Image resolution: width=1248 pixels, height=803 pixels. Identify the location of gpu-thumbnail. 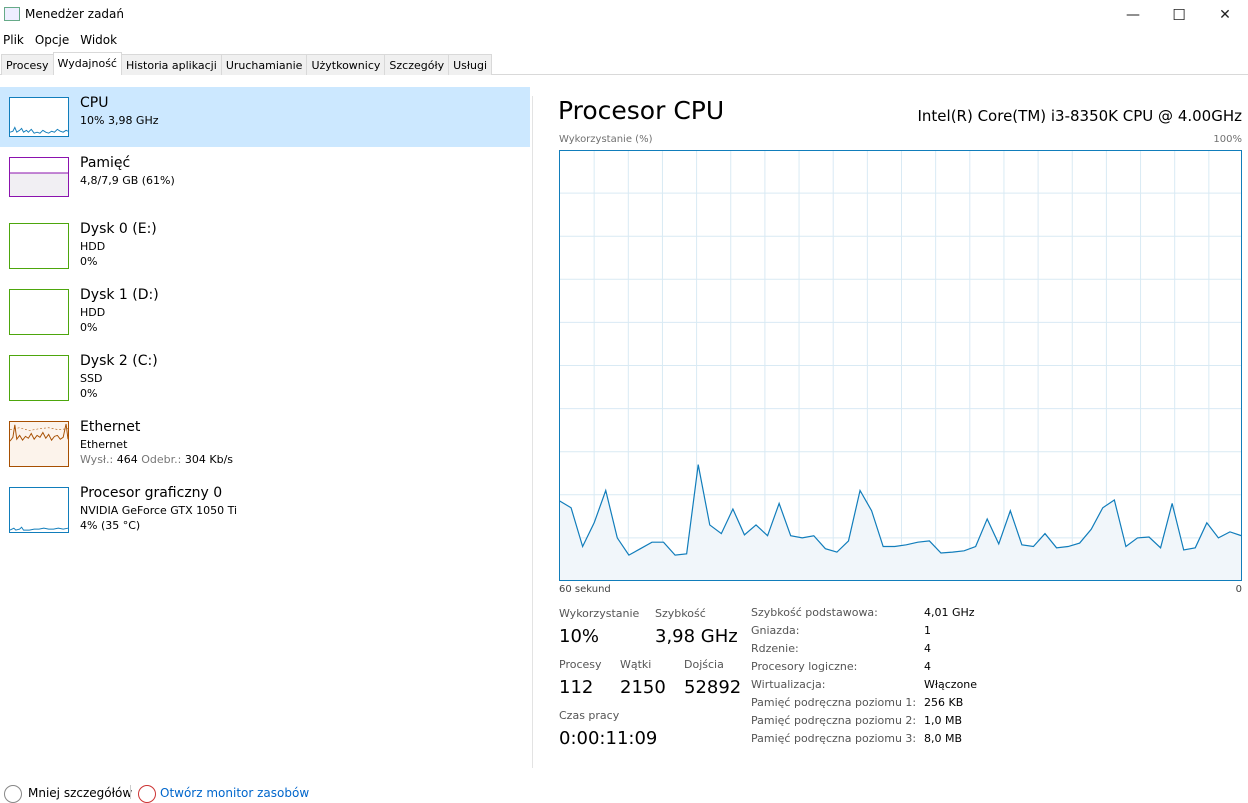
(39, 510).